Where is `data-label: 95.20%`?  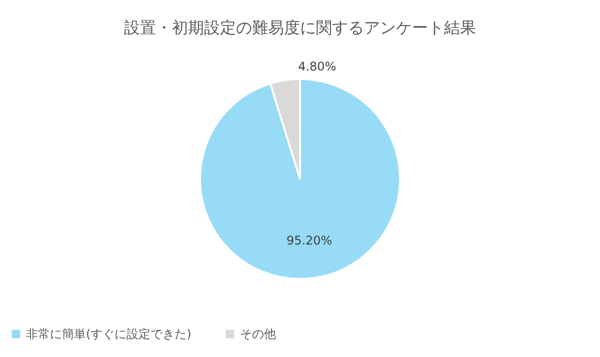
data-label: 95.20% is located at coordinates (309, 240).